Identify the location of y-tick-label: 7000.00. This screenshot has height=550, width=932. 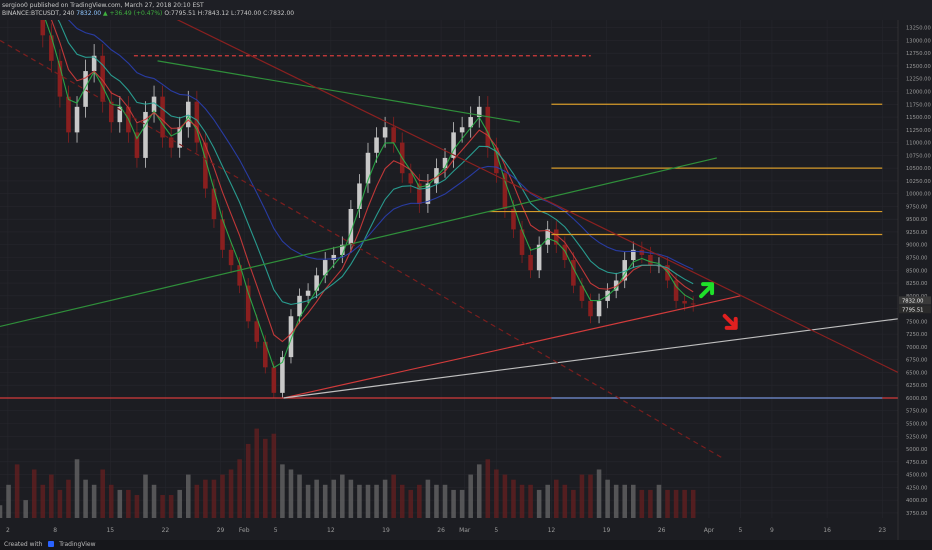
(916, 348).